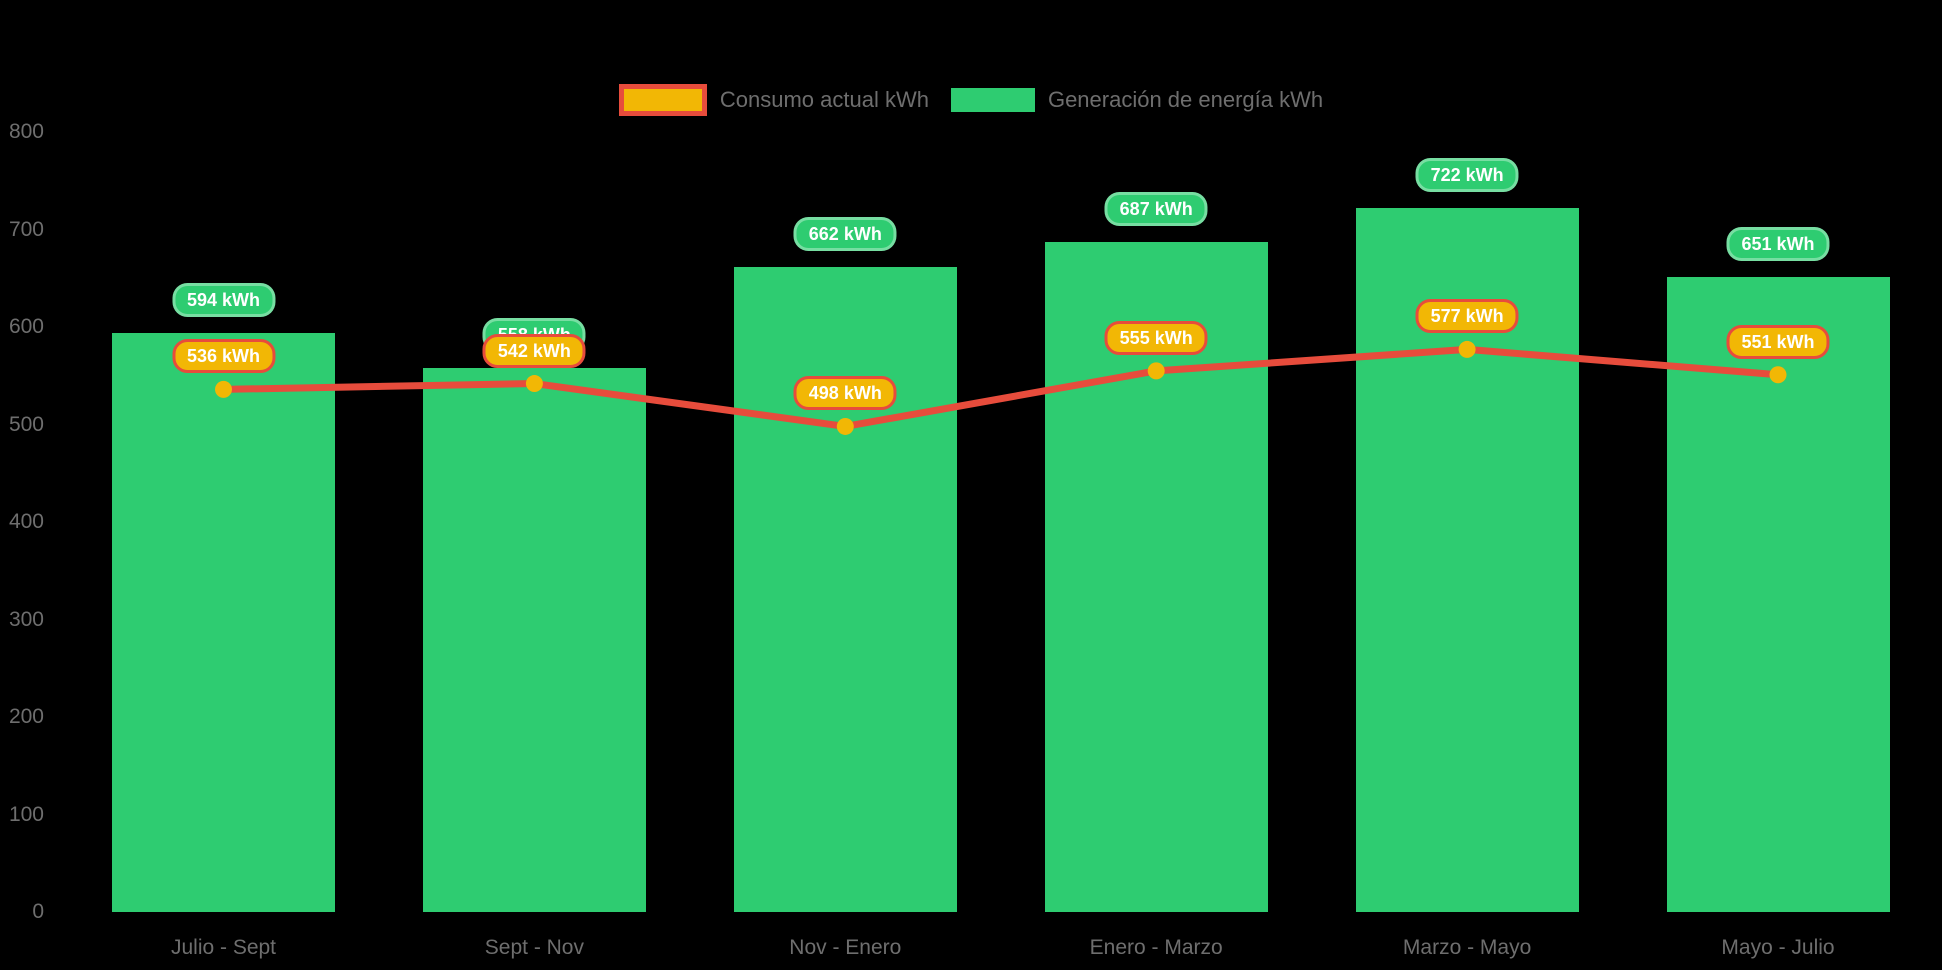 This screenshot has width=1942, height=970. I want to click on legend-item-consumo: Consumo actual kWh, so click(773, 100).